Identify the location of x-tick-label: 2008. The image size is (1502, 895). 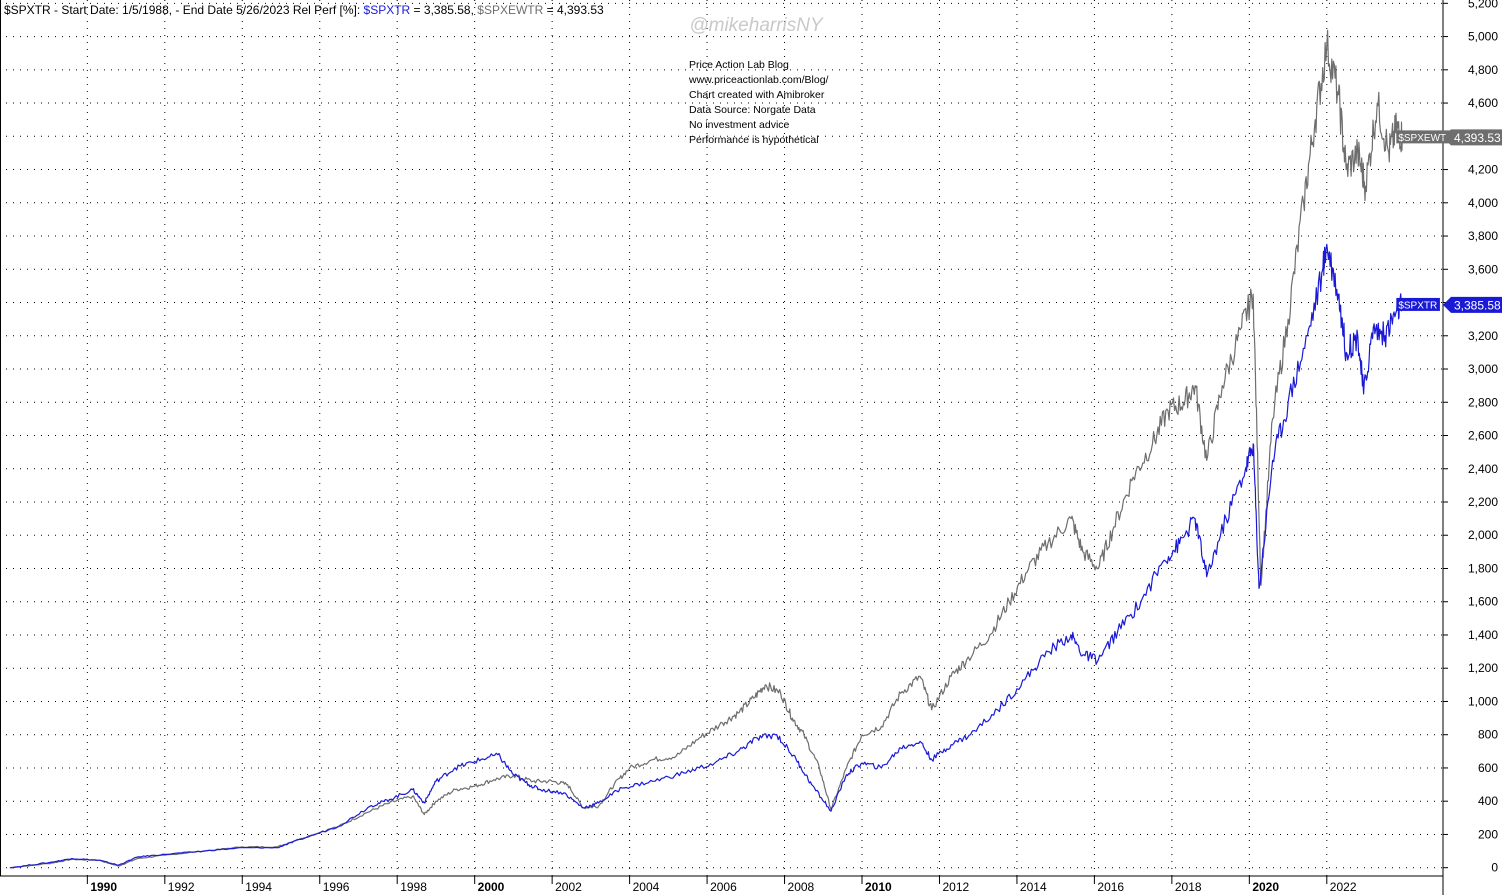
(801, 887).